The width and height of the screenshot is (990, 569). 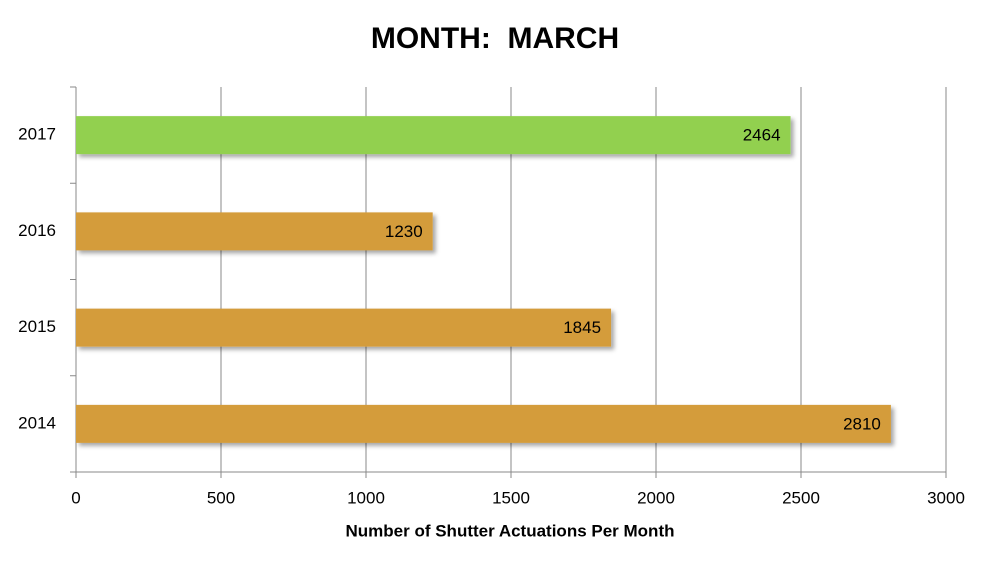 I want to click on y-tick-label: 2014, so click(x=37, y=422).